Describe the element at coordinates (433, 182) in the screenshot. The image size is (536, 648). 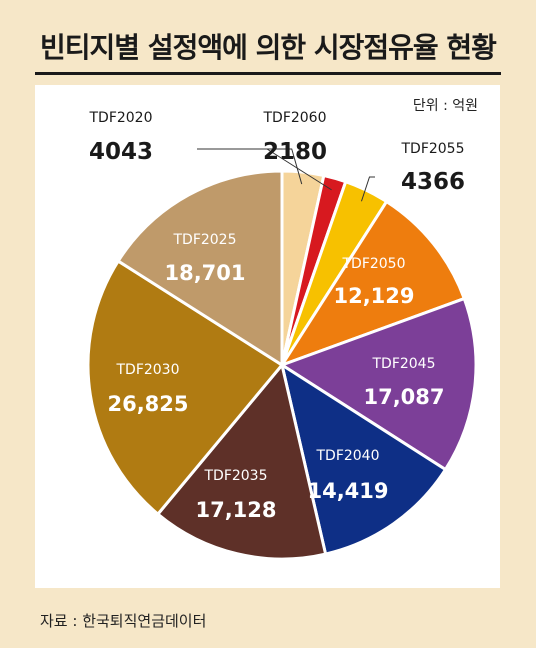
I see `slice-value-tdf2055: 4366` at that location.